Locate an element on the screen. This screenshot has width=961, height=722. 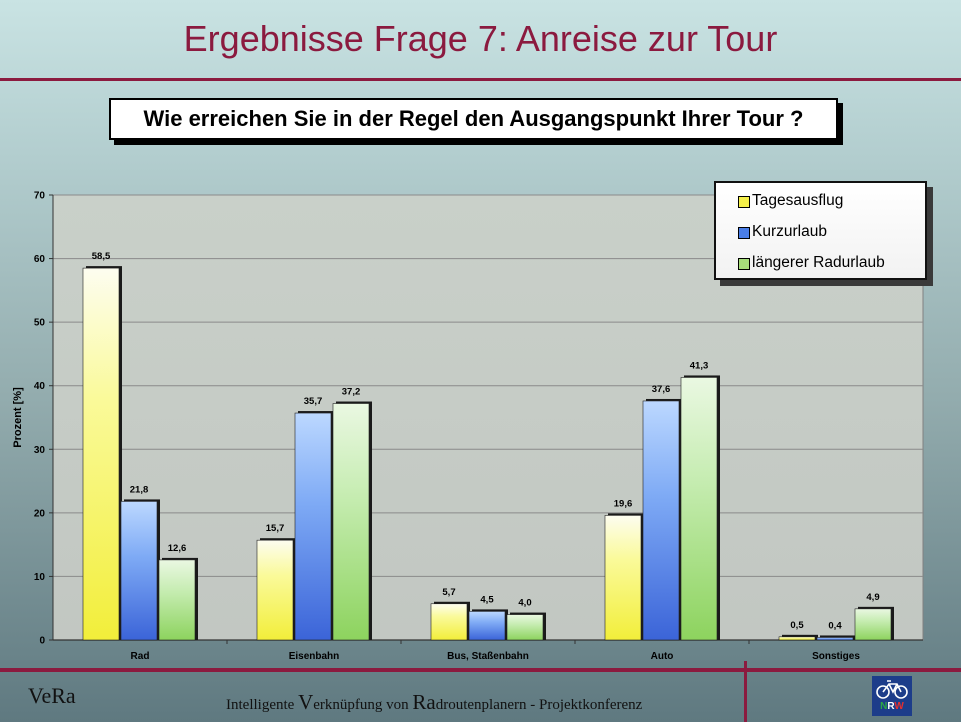
footer-text-part: droutenplanern - Projektkonferenz is located at coordinates (539, 705).